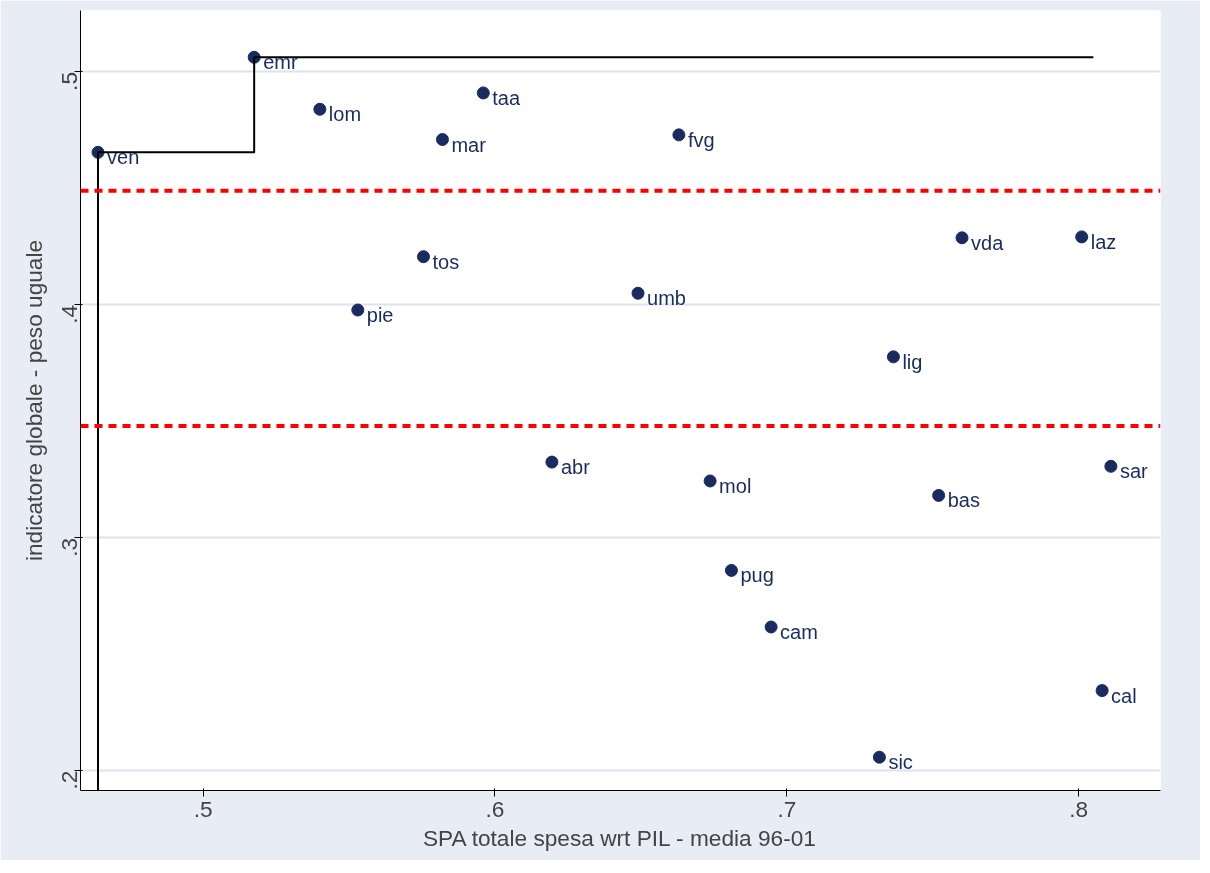 This screenshot has width=1210, height=873. Describe the element at coordinates (69, 780) in the screenshot. I see `y-tick-label: .2` at that location.